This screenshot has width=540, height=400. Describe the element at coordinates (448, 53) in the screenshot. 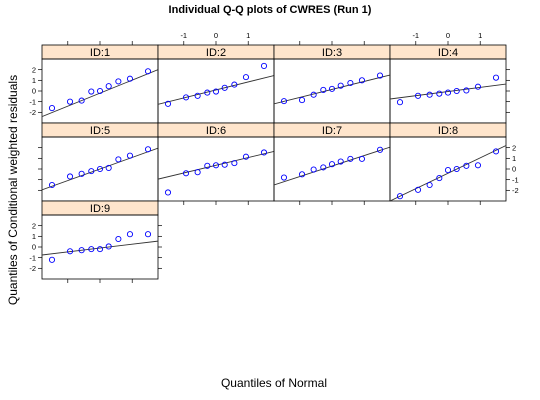

I see `panel-strip-label: ID:4` at that location.